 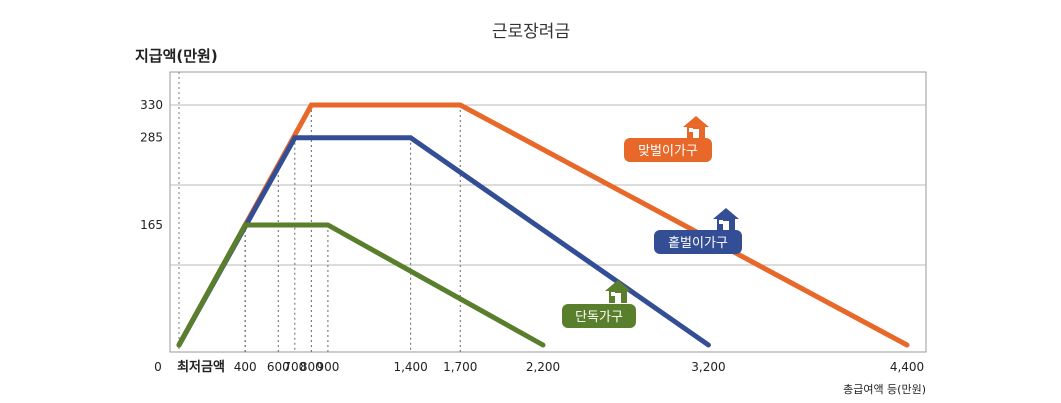 I want to click on x-tick-label: 800, so click(x=311, y=367).